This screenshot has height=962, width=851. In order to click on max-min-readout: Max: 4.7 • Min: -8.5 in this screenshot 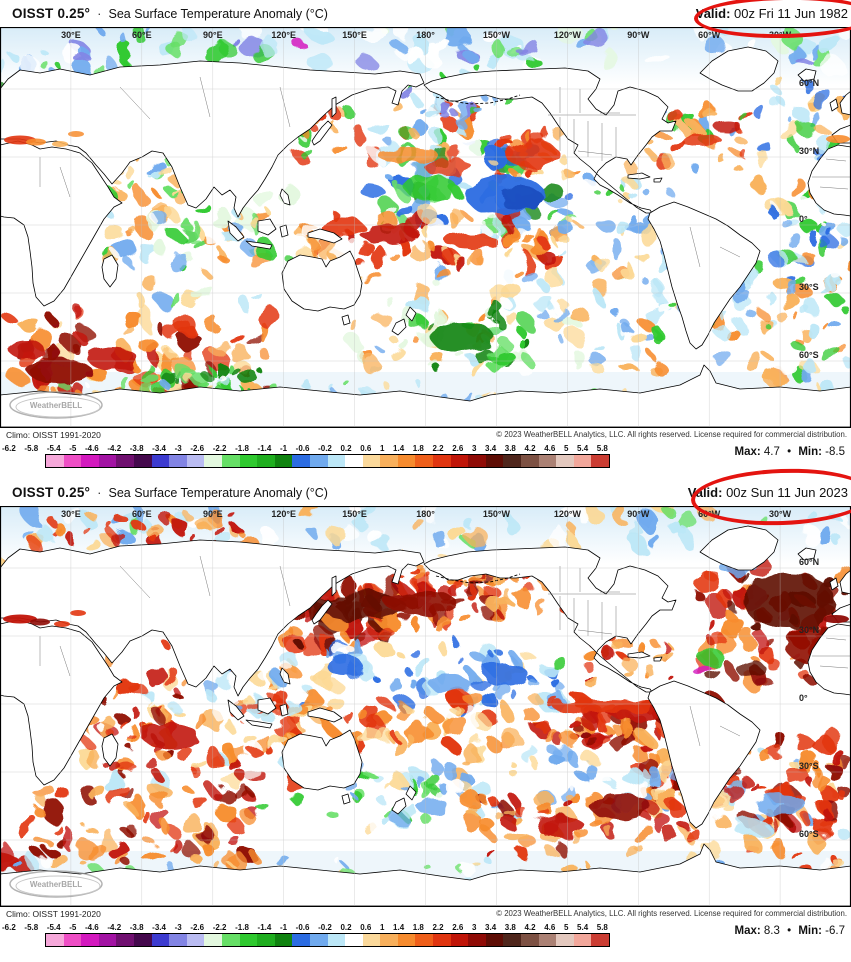, I will do `click(789, 452)`.